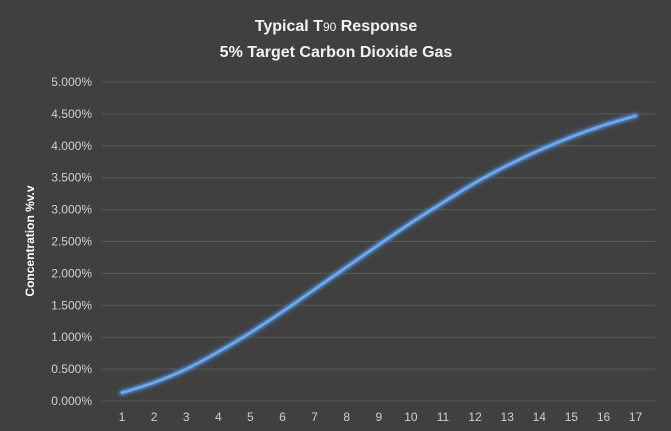 Image resolution: width=671 pixels, height=431 pixels. Describe the element at coordinates (572, 417) in the screenshot. I see `x-tick-label: 15` at that location.